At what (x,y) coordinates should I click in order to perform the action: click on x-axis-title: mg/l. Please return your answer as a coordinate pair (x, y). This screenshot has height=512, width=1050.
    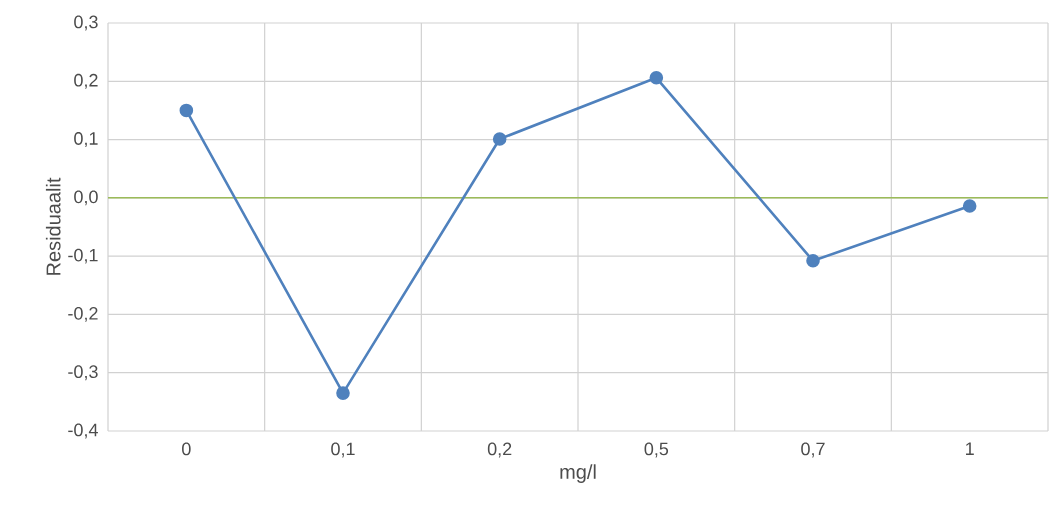
    Looking at the image, I should click on (578, 473).